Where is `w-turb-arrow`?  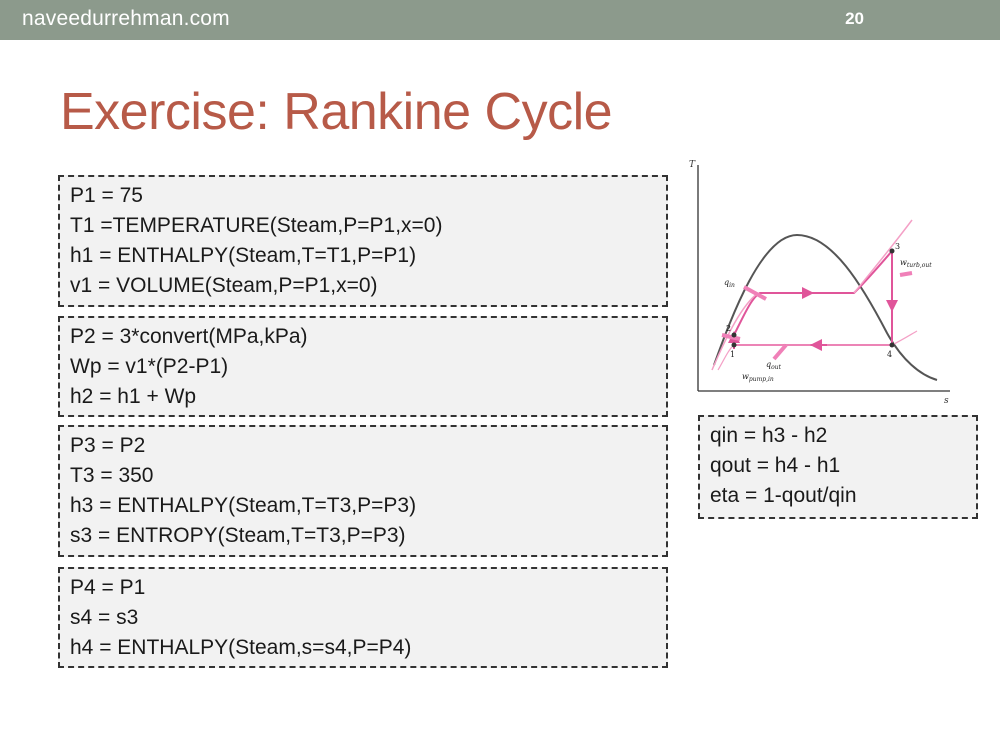 w-turb-arrow is located at coordinates (906, 274).